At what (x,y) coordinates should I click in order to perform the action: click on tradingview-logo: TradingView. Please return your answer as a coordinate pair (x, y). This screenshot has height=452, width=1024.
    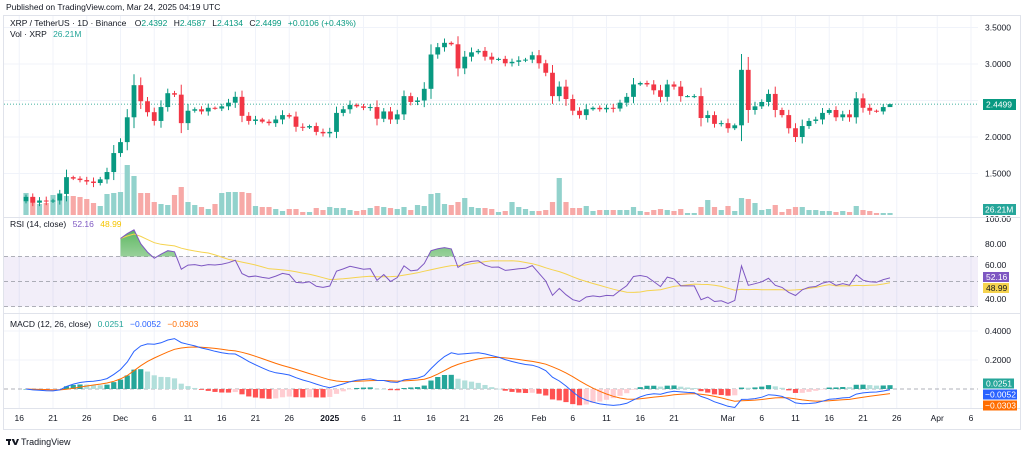
    Looking at the image, I should click on (38, 442).